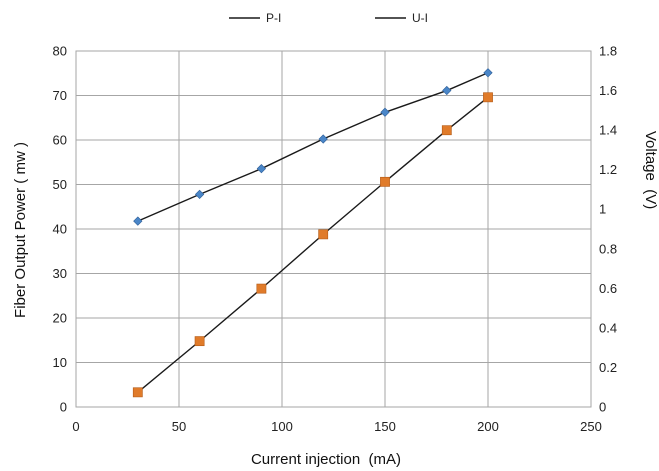  What do you see at coordinates (608, 327) in the screenshot?
I see `y2-tick-label: 0.4` at bounding box center [608, 327].